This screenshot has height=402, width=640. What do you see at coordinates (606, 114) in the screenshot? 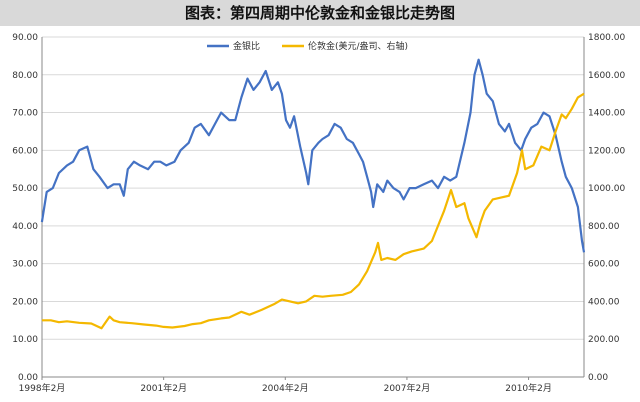
I see `y-right-tick-label: 1400.00` at bounding box center [606, 114].